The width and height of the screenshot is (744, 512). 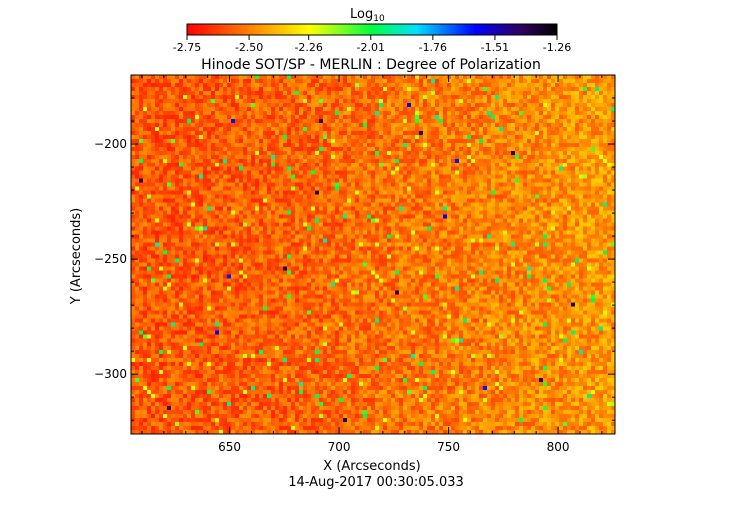 I want to click on colorbar-label-base: Log, so click(x=361, y=14).